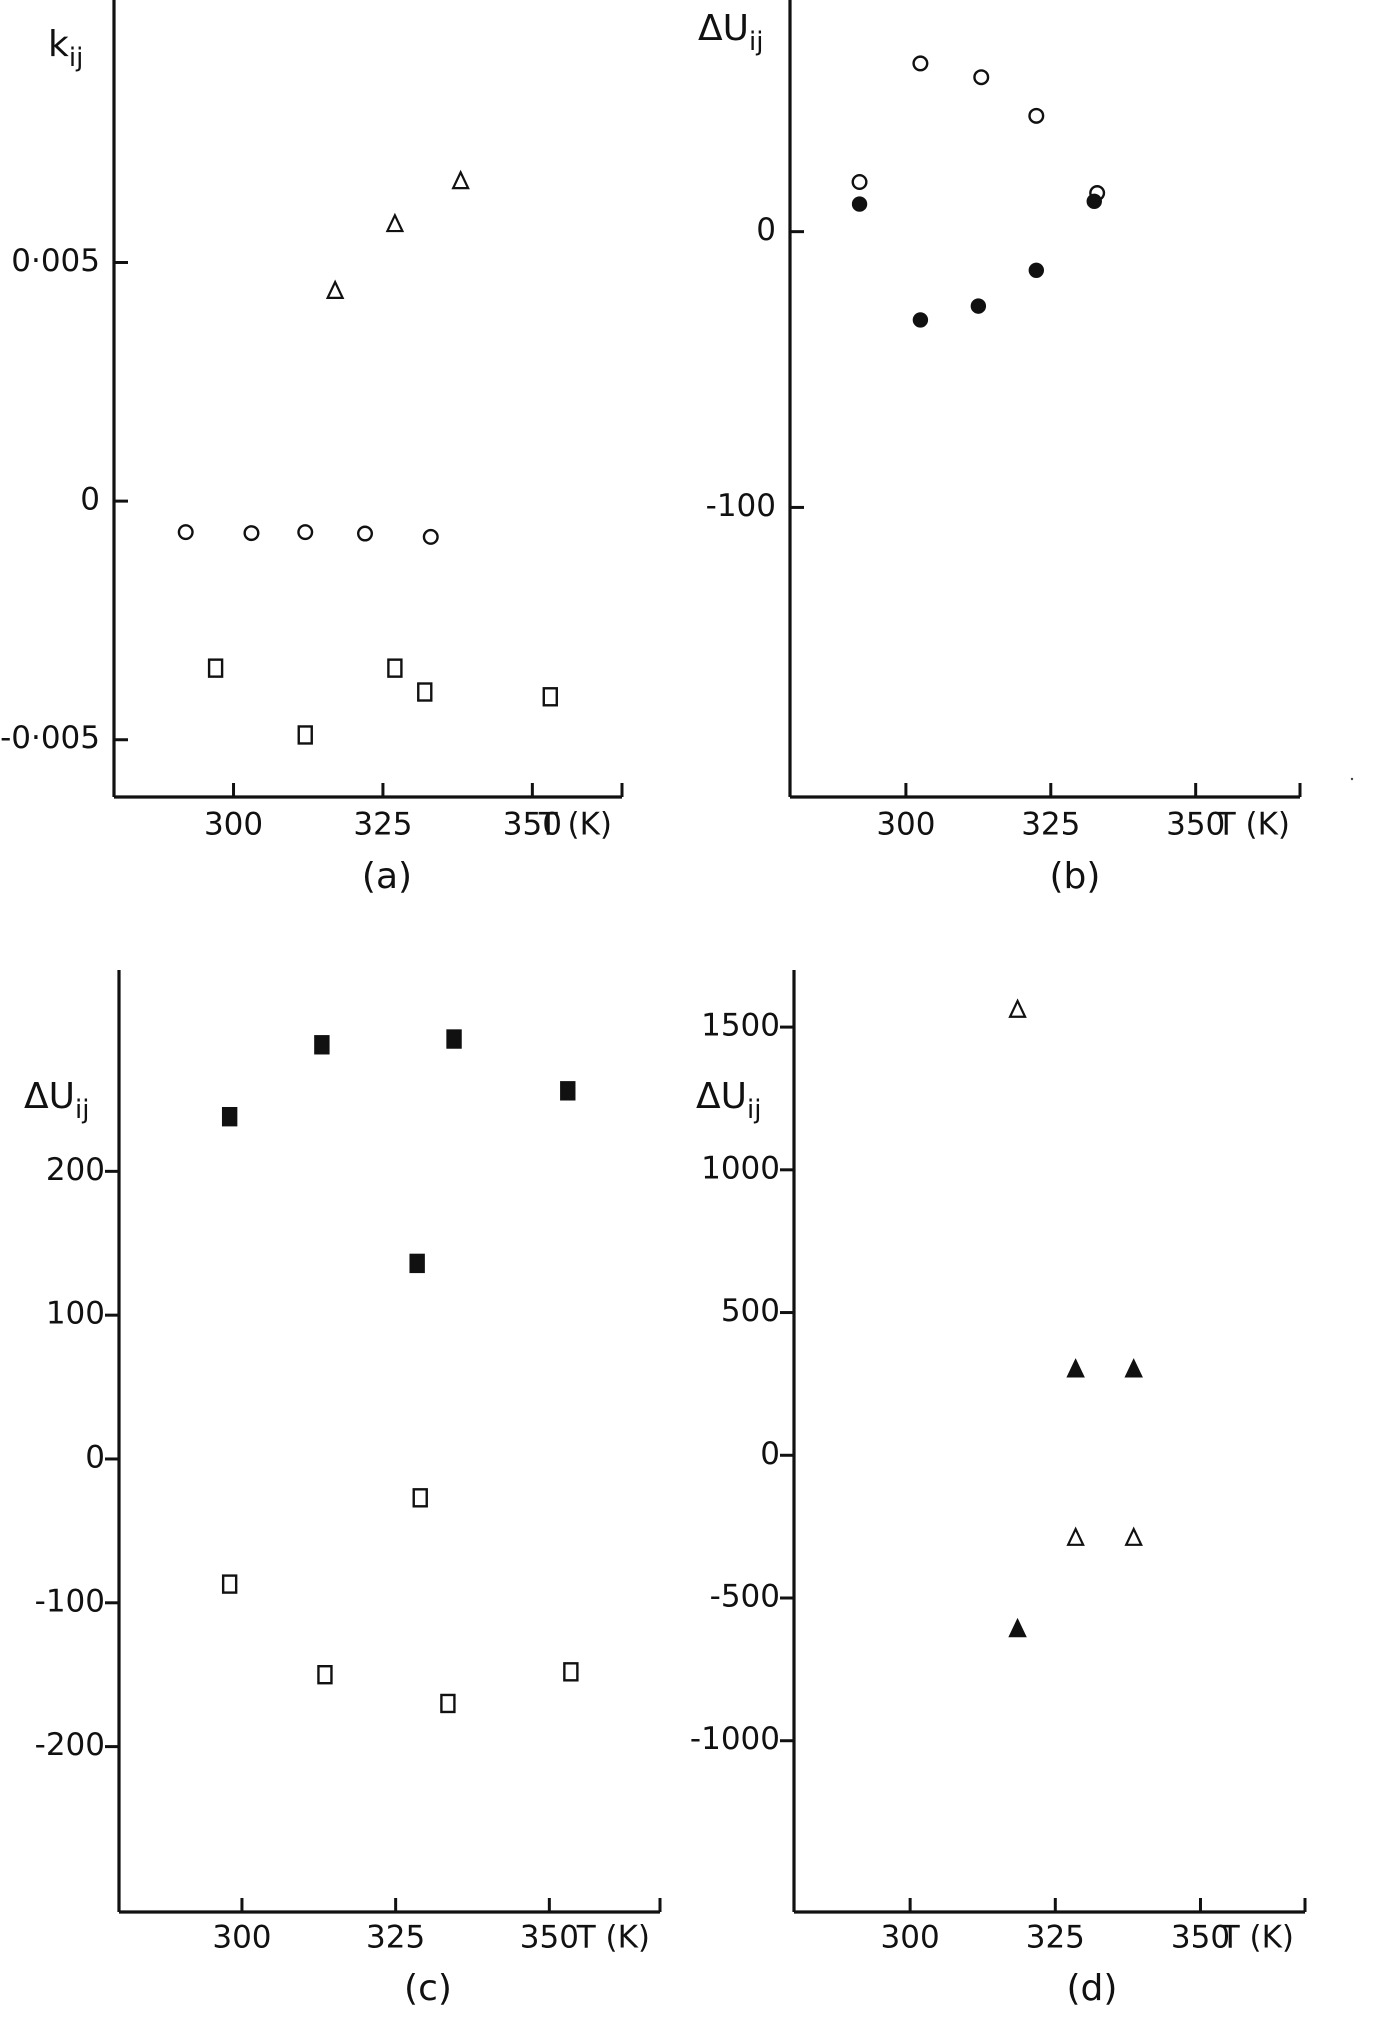  What do you see at coordinates (740, 1168) in the screenshot?
I see `y-tick-label: 1000` at bounding box center [740, 1168].